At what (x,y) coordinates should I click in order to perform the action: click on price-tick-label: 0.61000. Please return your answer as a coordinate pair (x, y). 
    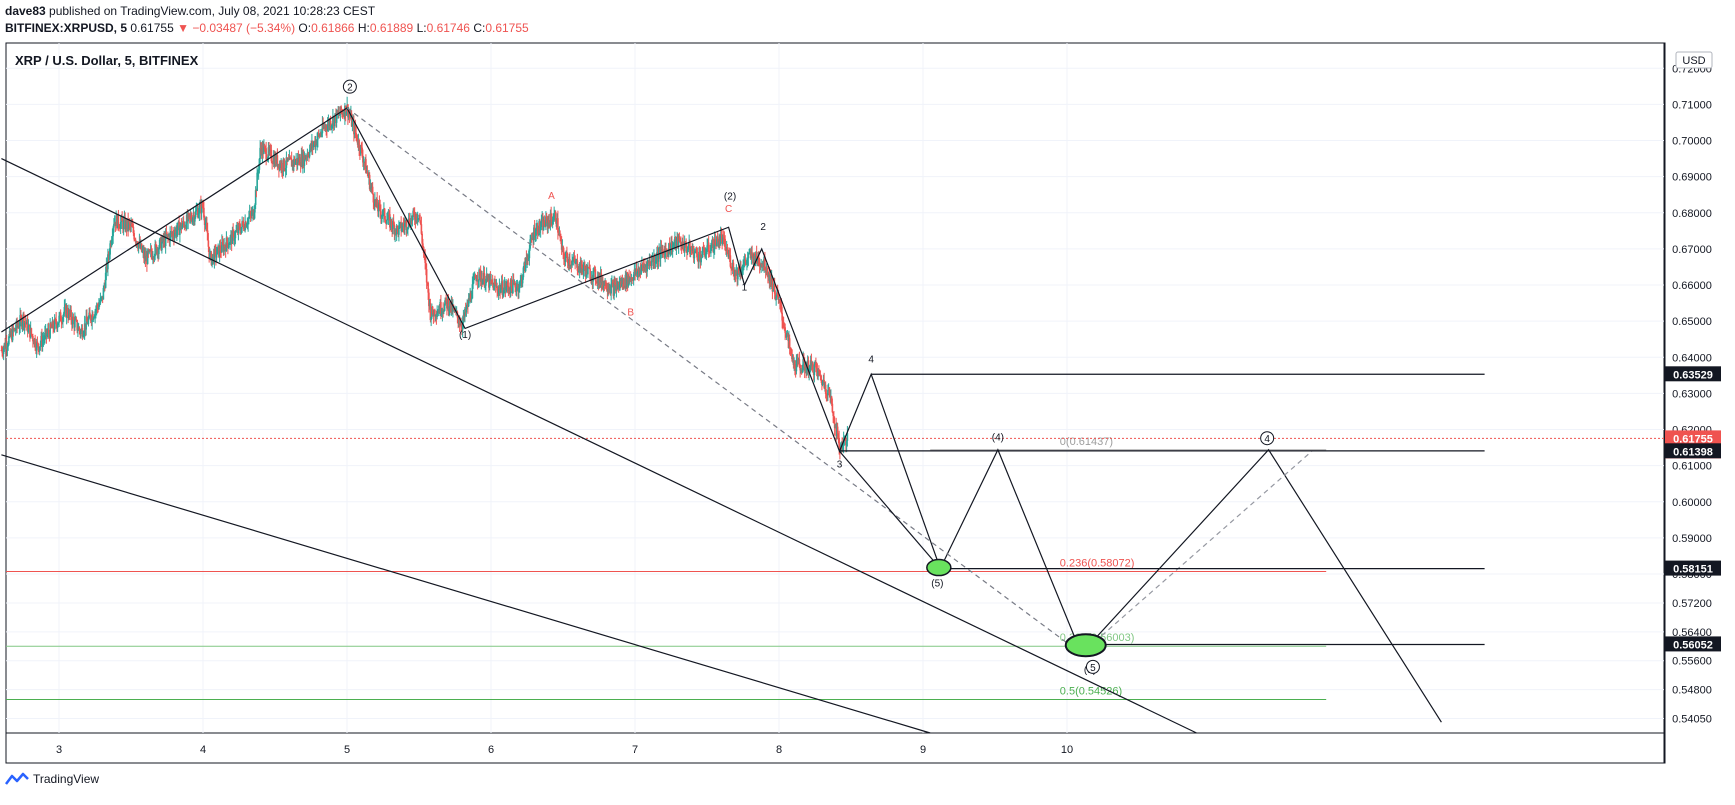
    Looking at the image, I should click on (1692, 467).